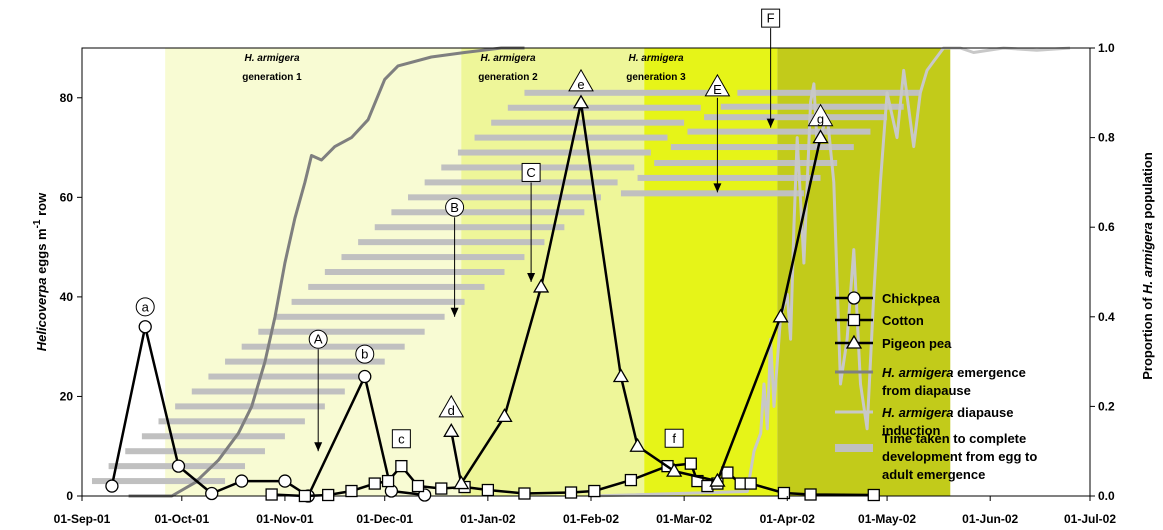 The height and width of the screenshot is (530, 1163). What do you see at coordinates (903, 320) in the screenshot?
I see `legend-label: Cotton` at bounding box center [903, 320].